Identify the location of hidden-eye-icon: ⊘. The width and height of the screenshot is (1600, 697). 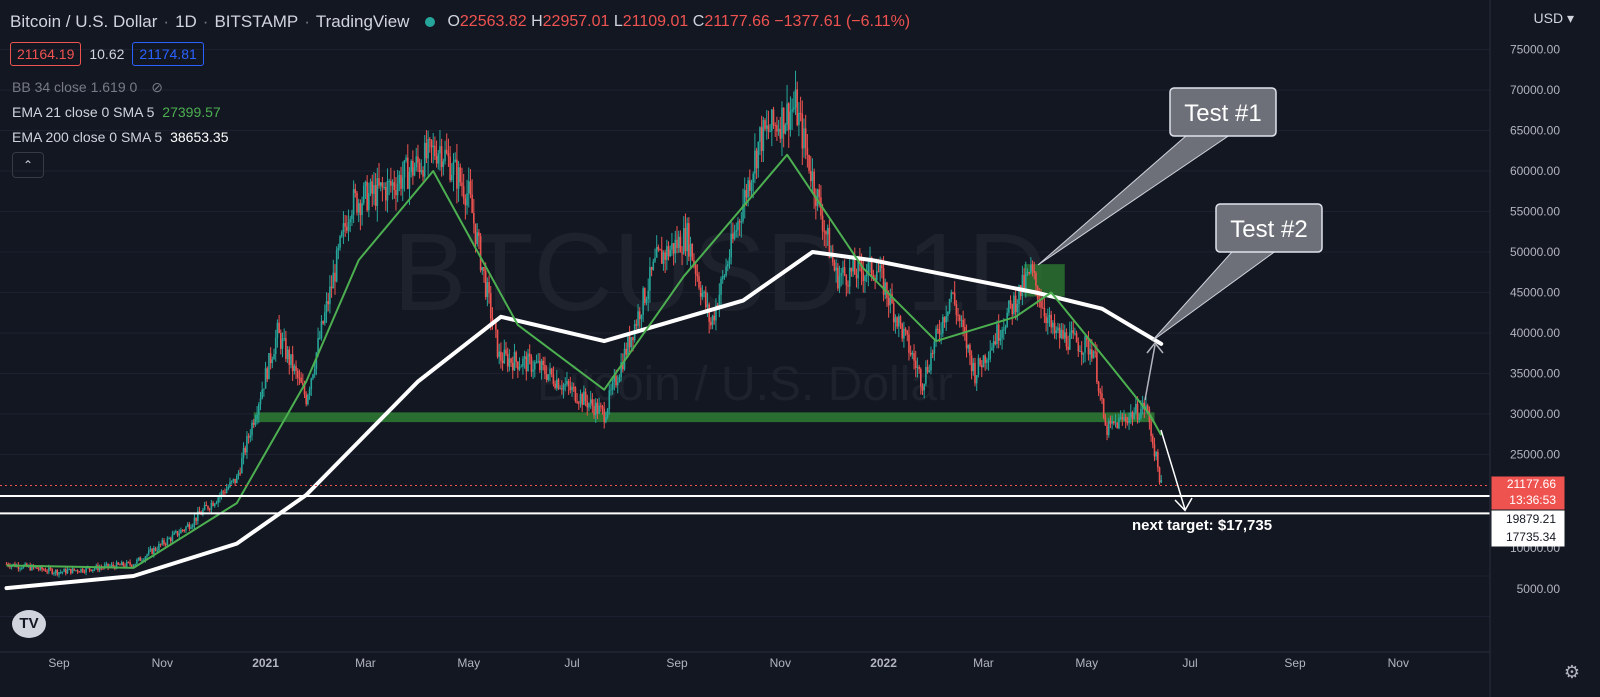
(157, 87).